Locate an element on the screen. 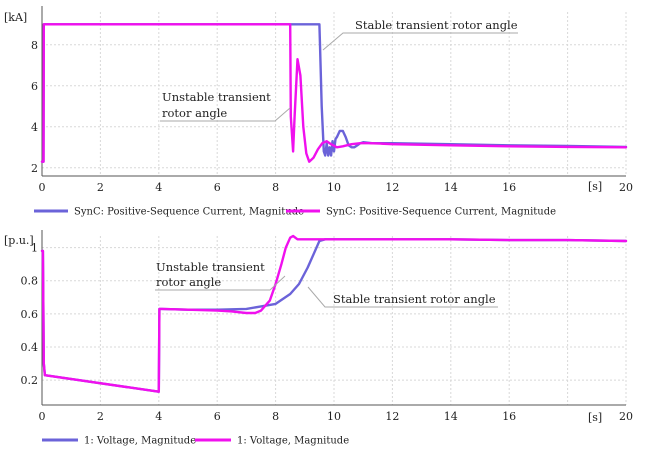 This screenshot has width=646, height=450. unstable-annotation-label-line1: Unstable transient is located at coordinates (216, 97).